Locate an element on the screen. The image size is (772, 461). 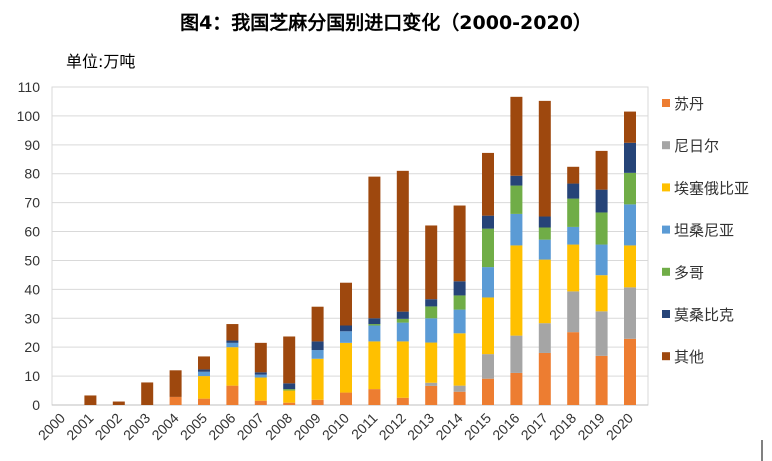
y-tick-label: 30 is located at coordinates (32, 318).